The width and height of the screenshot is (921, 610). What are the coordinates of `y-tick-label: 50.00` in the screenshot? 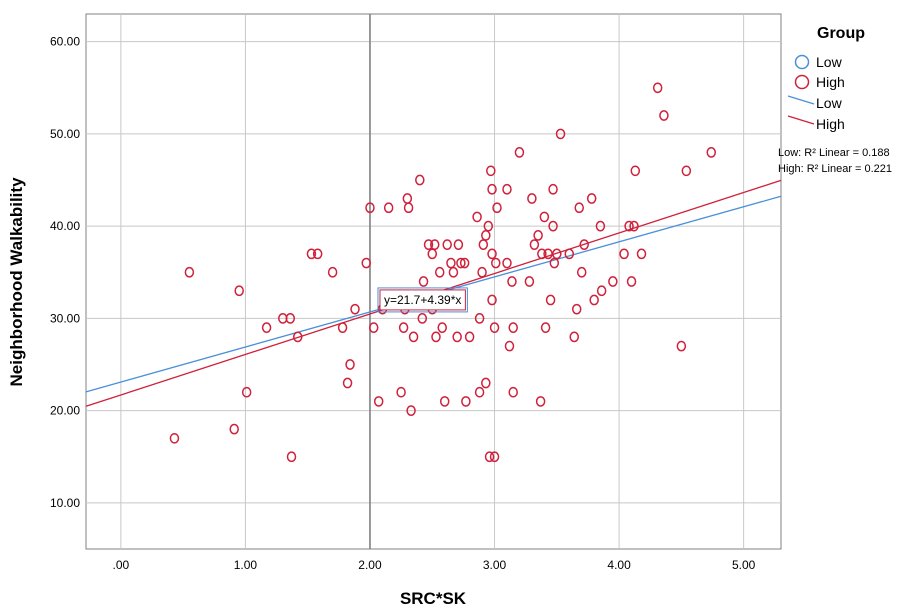 It's located at (65, 134).